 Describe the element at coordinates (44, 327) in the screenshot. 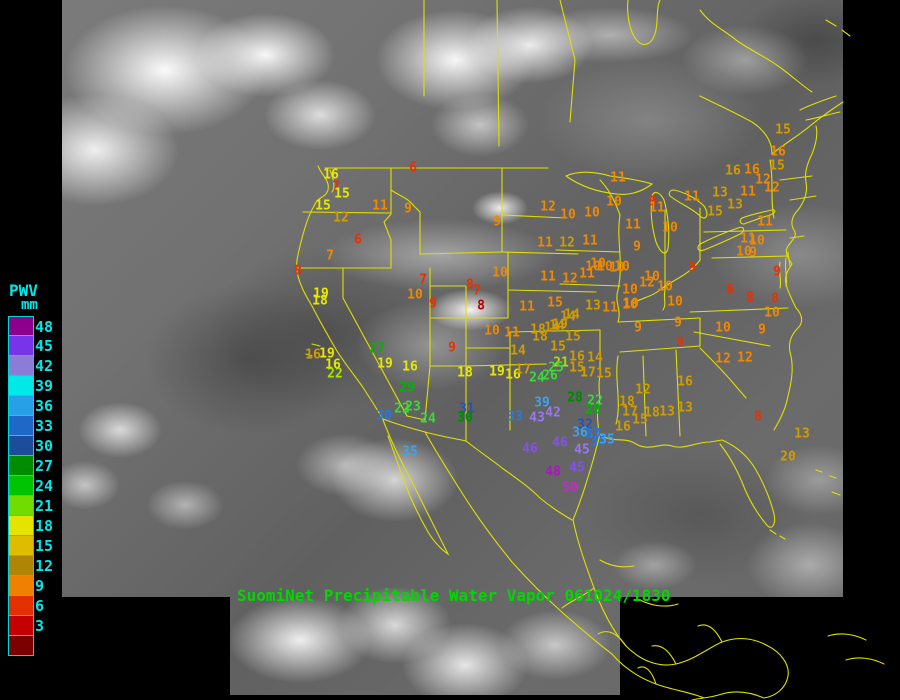

I see `legend-value-label: 48` at that location.